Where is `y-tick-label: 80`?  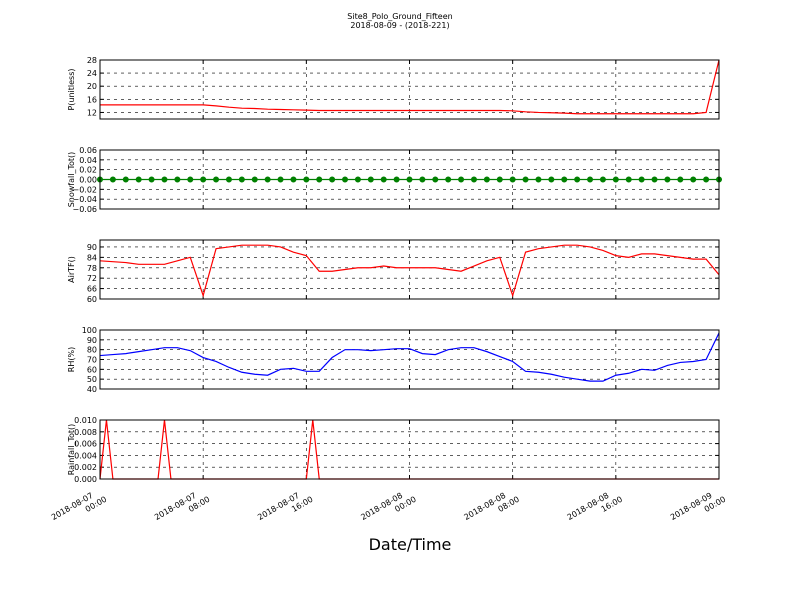 y-tick-label: 80 is located at coordinates (92, 350).